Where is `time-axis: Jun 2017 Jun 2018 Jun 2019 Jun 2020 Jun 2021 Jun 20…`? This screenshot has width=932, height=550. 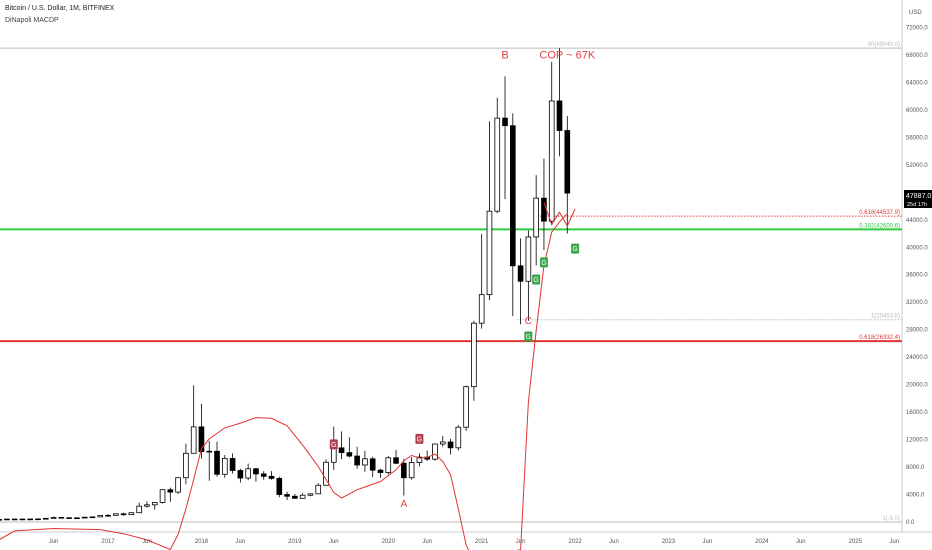 time-axis: Jun 2017 Jun 2018 Jun 2019 Jun 2020 Jun 2021 Jun 20… is located at coordinates (474, 542).